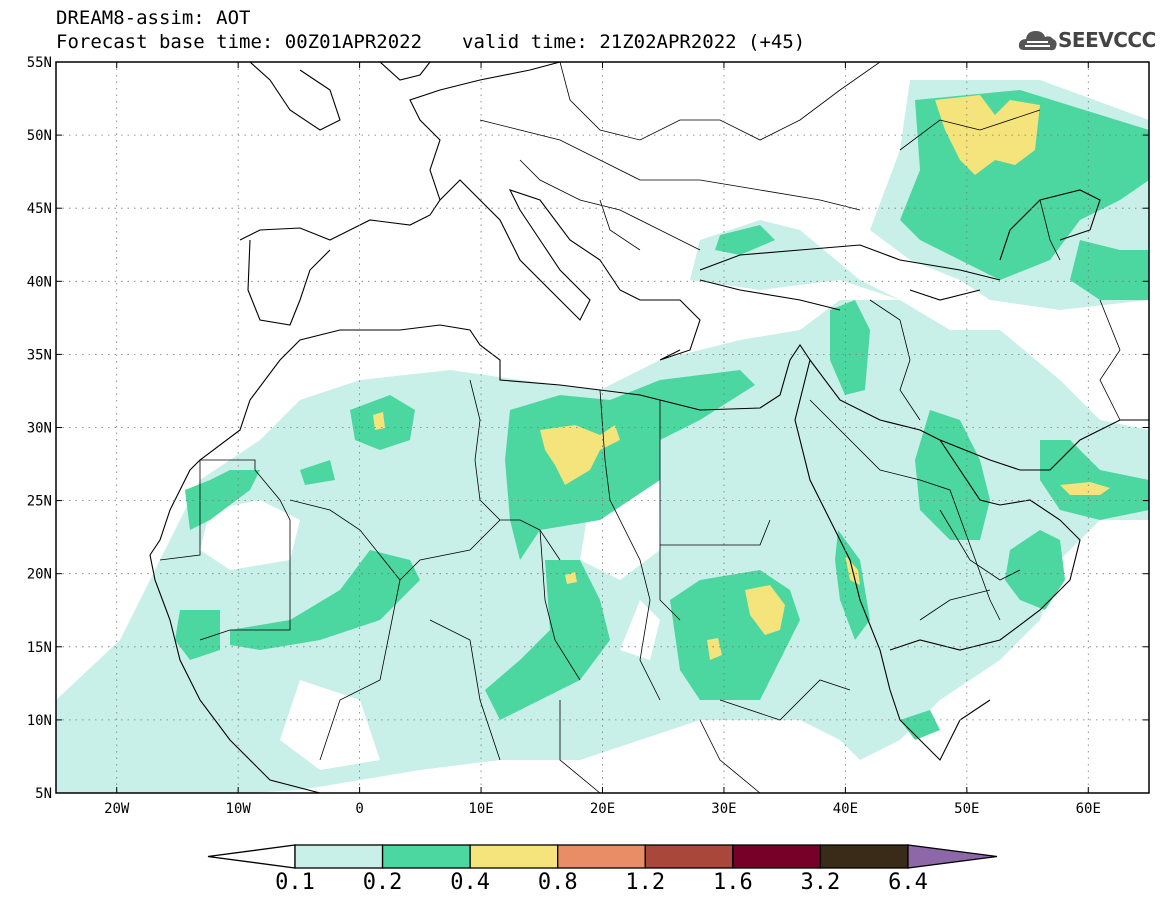 The image size is (1165, 905). What do you see at coordinates (1037, 41) in the screenshot?
I see `cloud-icon` at bounding box center [1037, 41].